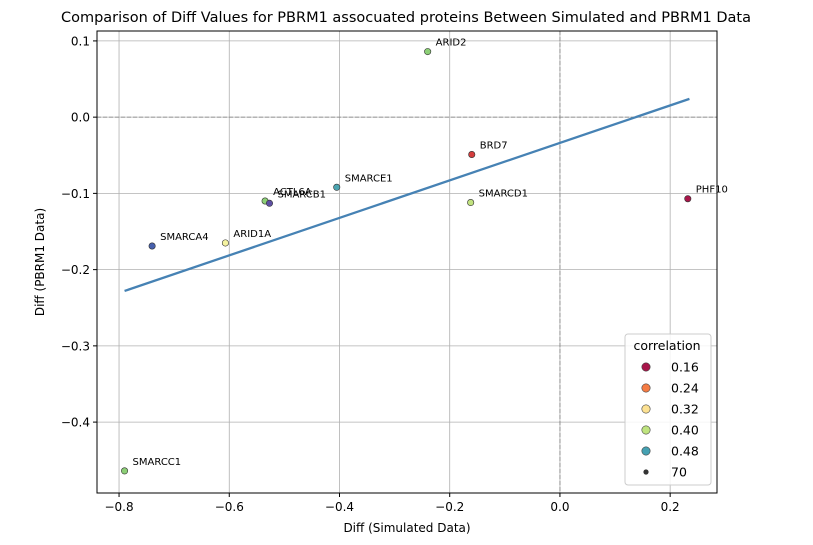 The height and width of the screenshot is (545, 813). What do you see at coordinates (451, 43) in the screenshot?
I see `point-label: ARID2` at bounding box center [451, 43].